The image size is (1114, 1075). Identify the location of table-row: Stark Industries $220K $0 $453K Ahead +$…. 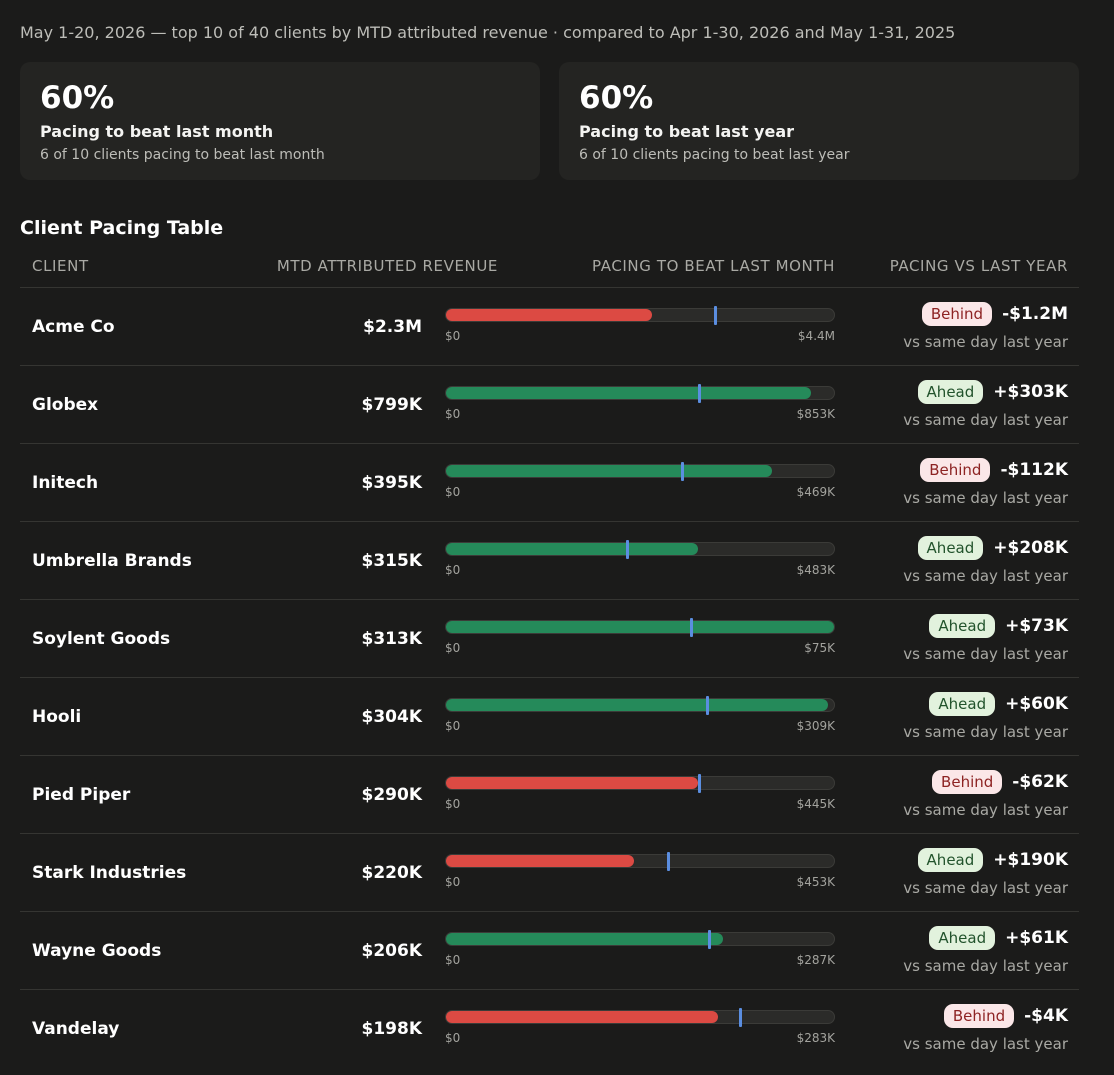
(549, 872).